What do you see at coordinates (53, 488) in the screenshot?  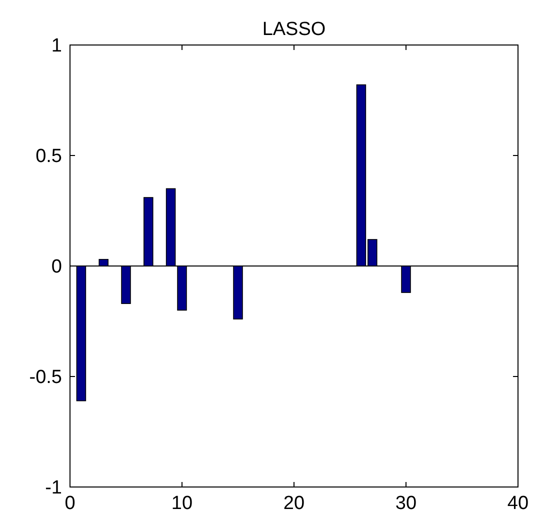 I see `y-tick-label: -1` at bounding box center [53, 488].